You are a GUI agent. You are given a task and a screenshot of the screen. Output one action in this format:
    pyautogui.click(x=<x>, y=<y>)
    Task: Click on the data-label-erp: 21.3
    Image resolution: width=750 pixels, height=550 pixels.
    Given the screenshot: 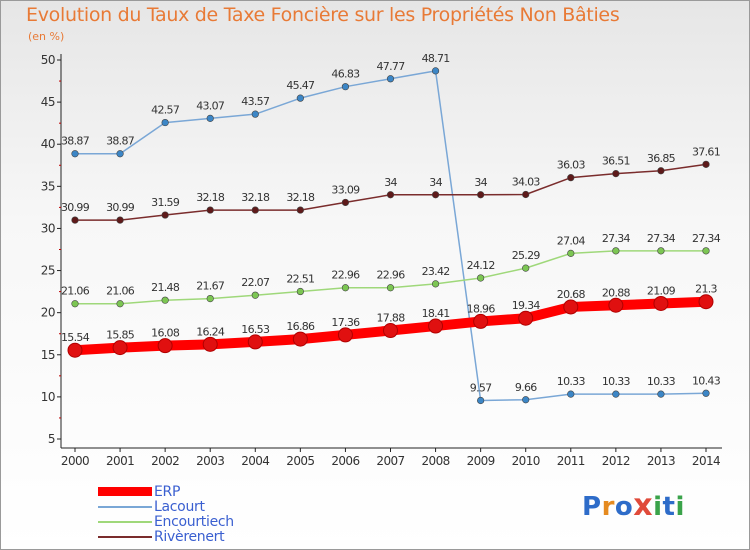 What is the action you would take?
    pyautogui.click(x=706, y=289)
    